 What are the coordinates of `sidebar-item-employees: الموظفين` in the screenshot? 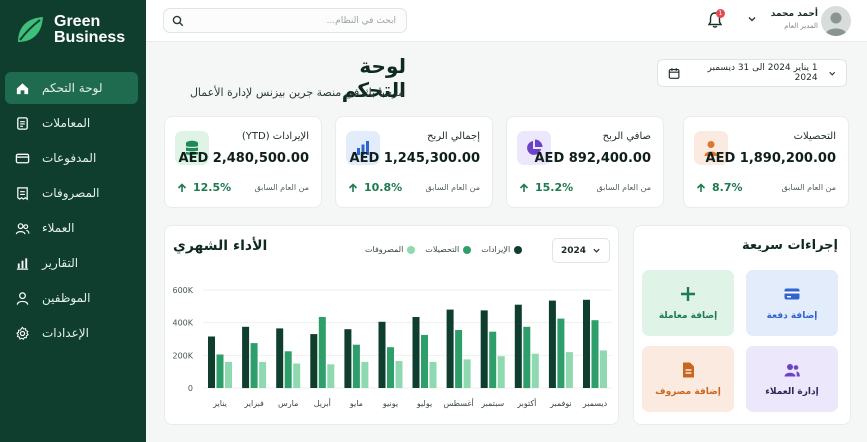 It's located at (71, 298).